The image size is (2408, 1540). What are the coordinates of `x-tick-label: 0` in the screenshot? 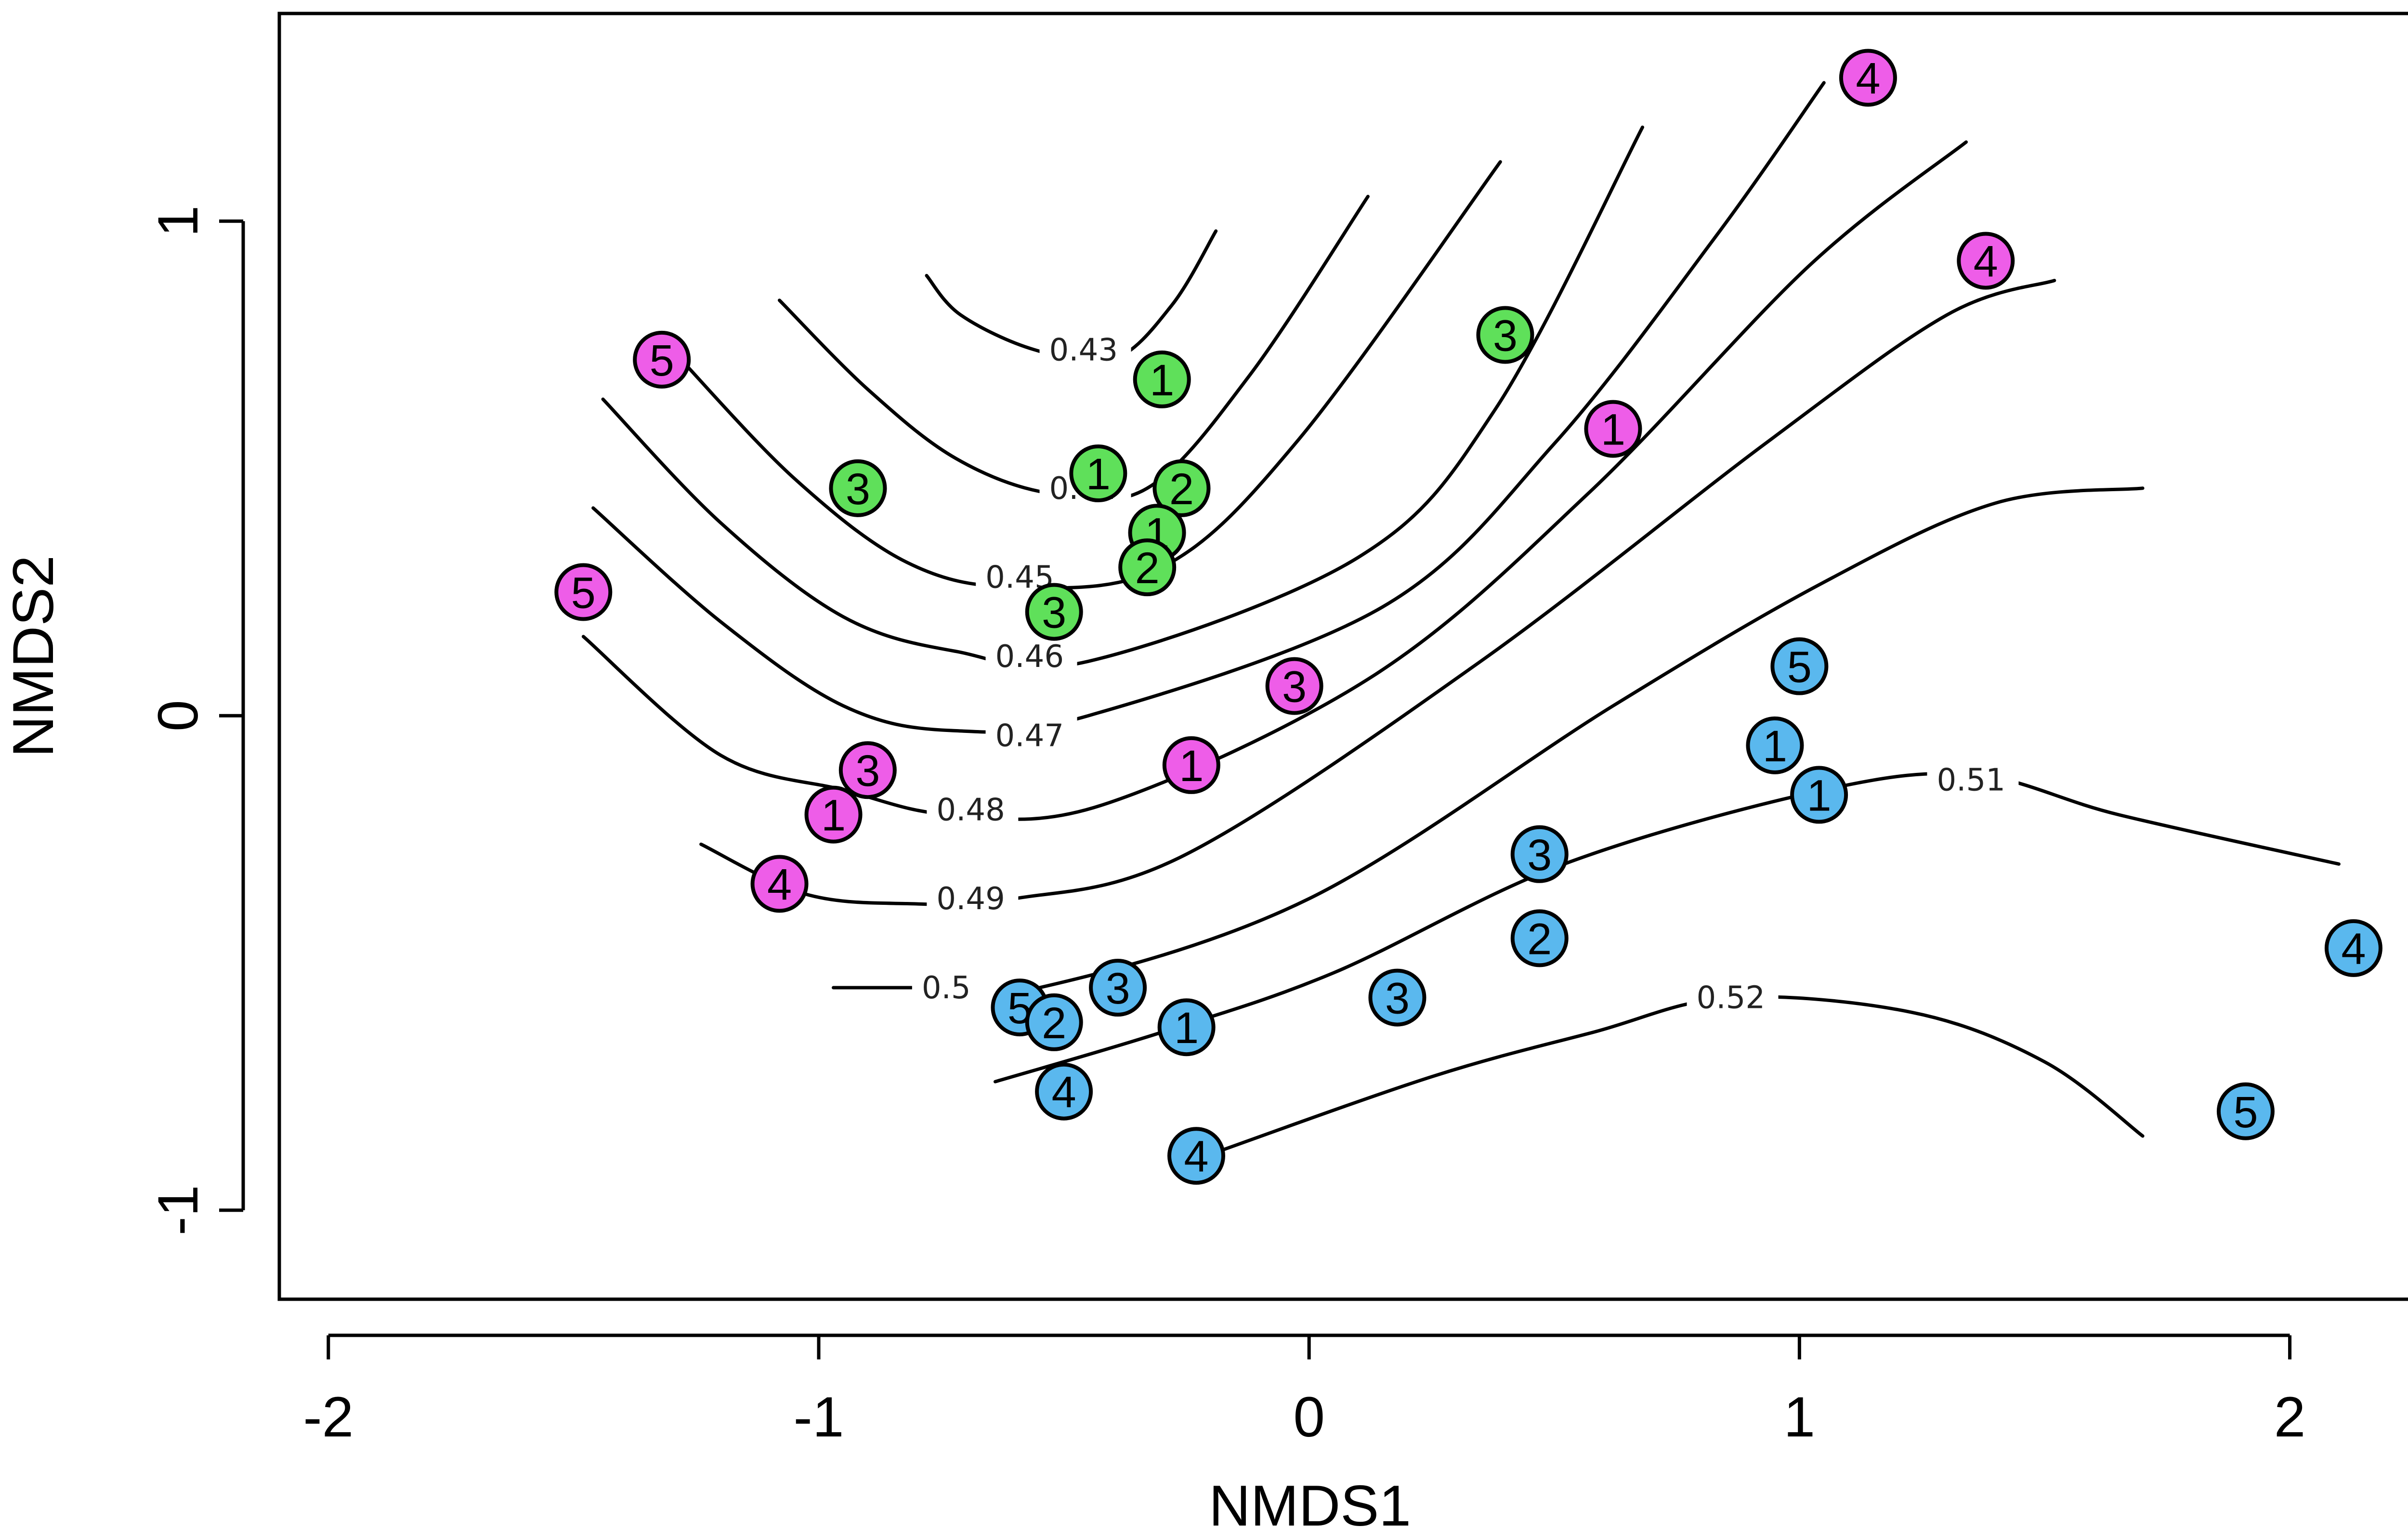 It's located at (1309, 1417).